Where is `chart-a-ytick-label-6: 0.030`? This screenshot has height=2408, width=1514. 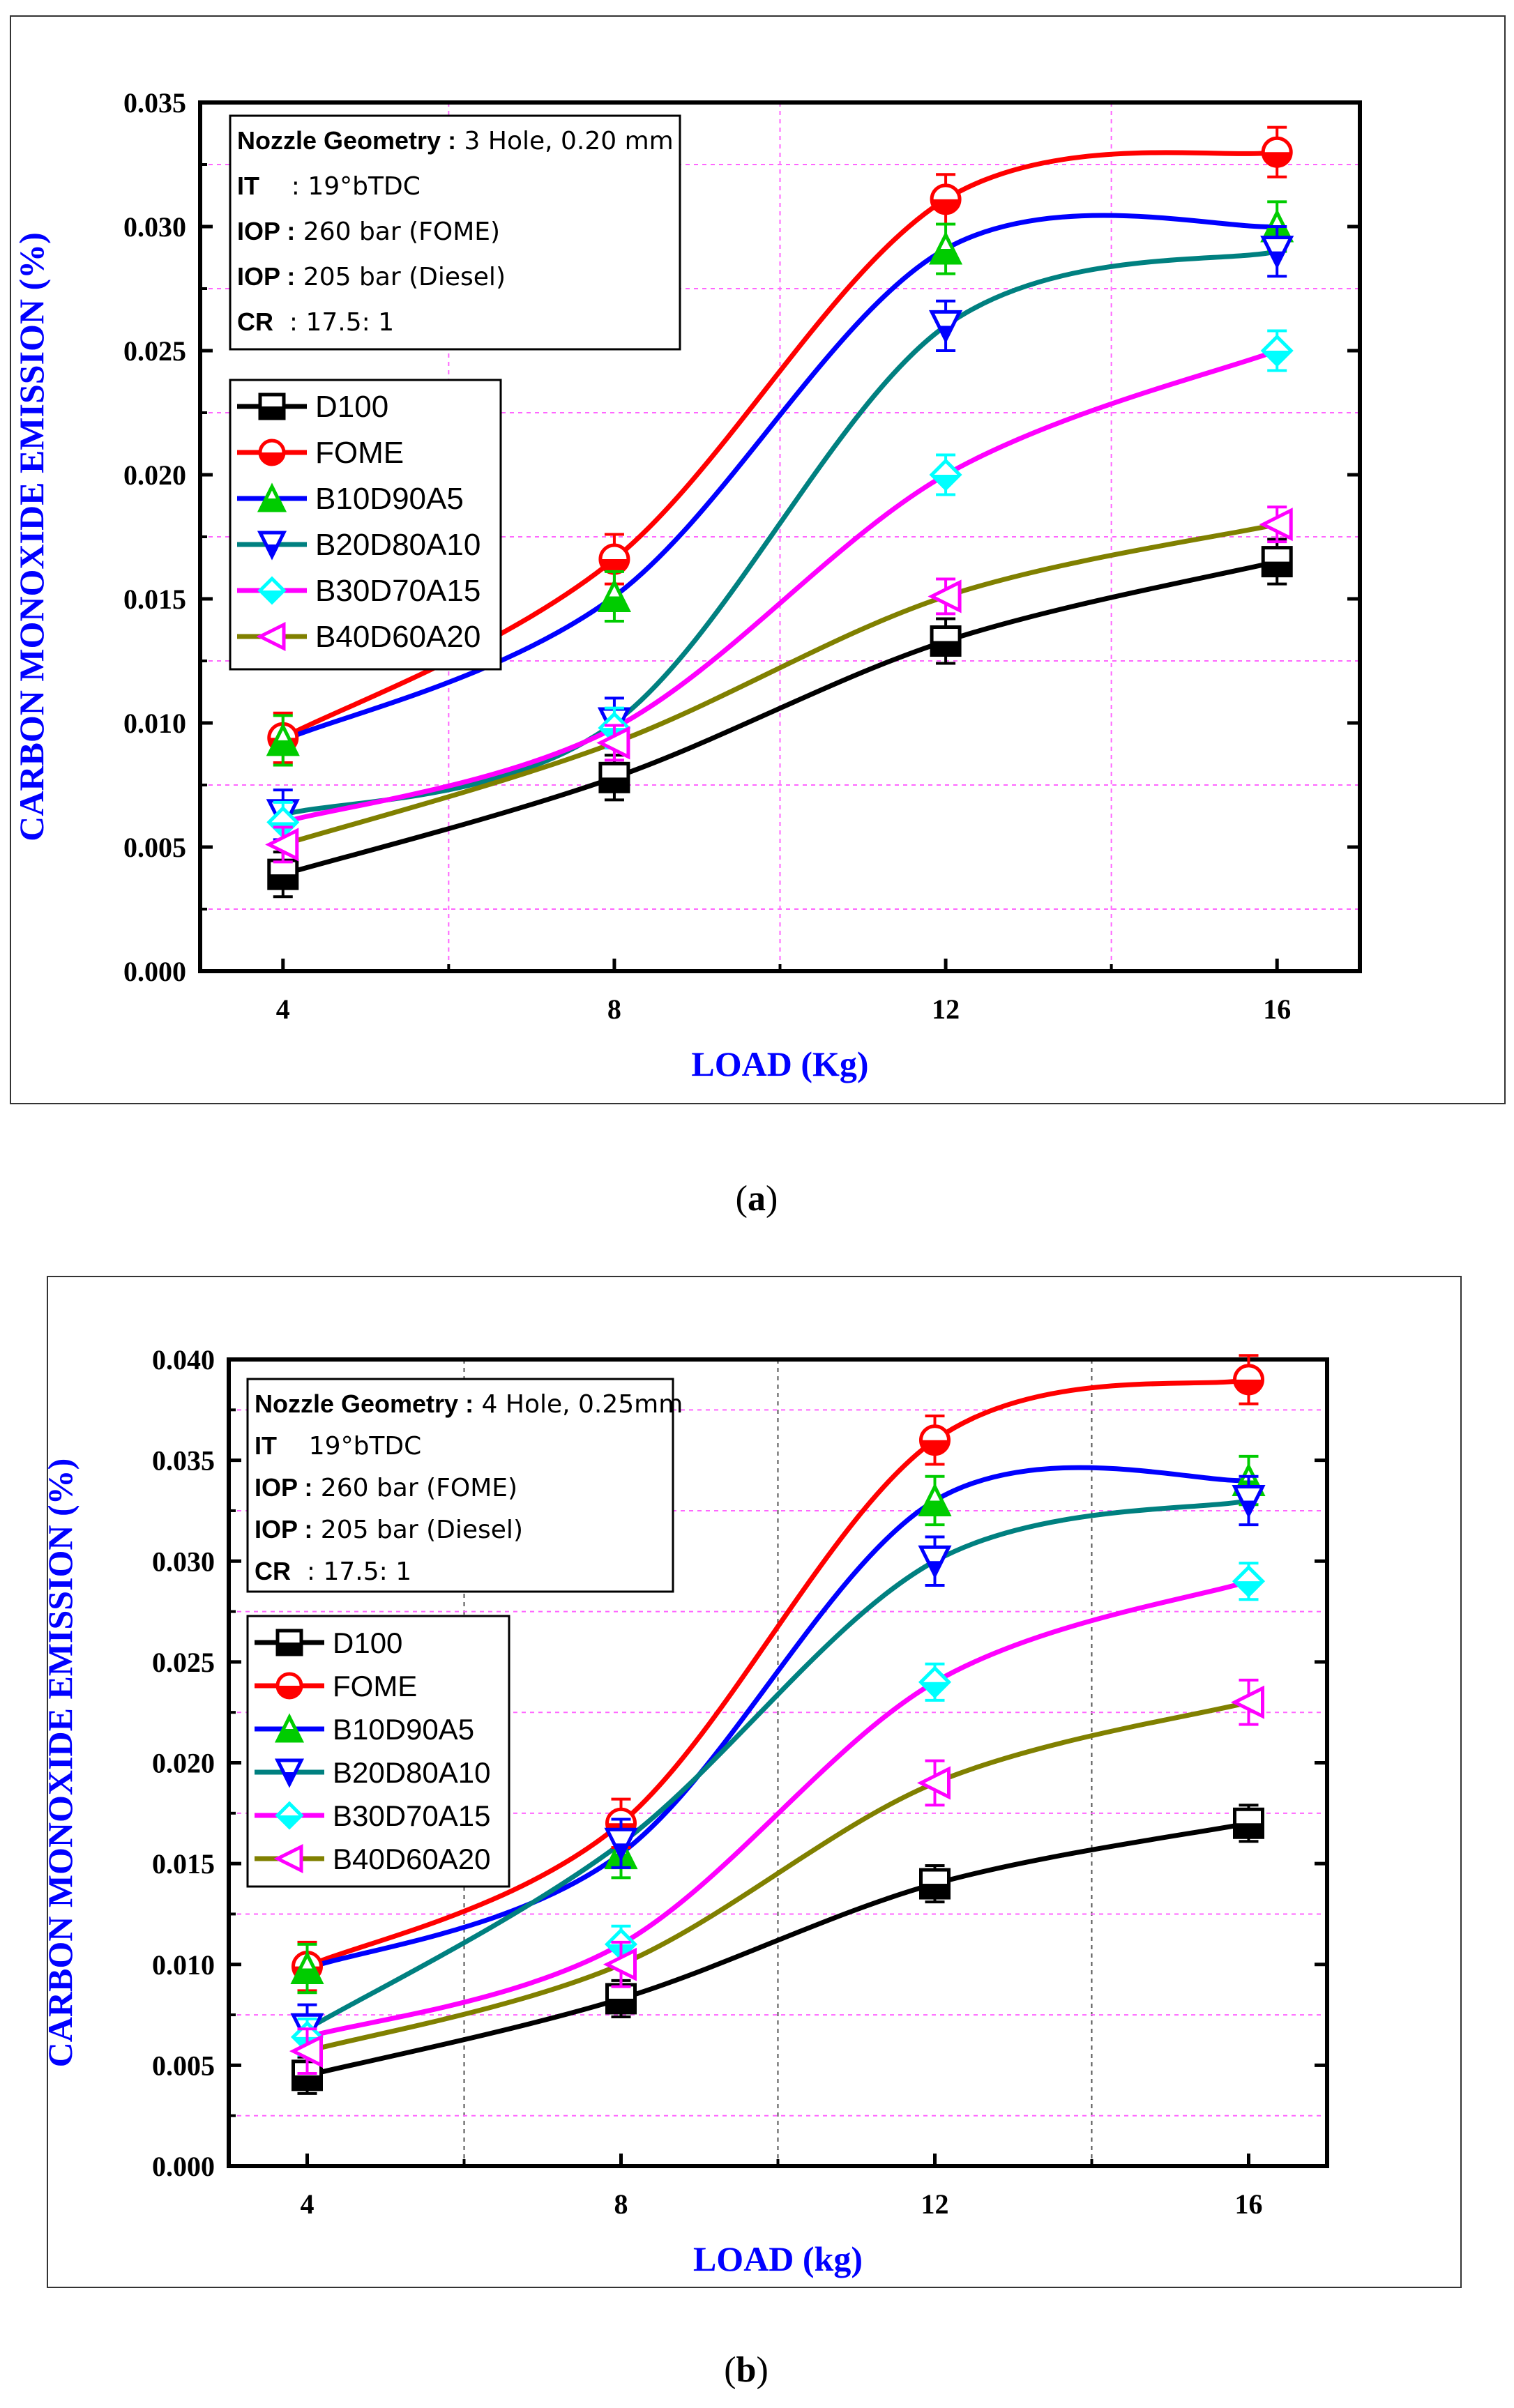
chart-a-ytick-label-6: 0.030 is located at coordinates (154, 227).